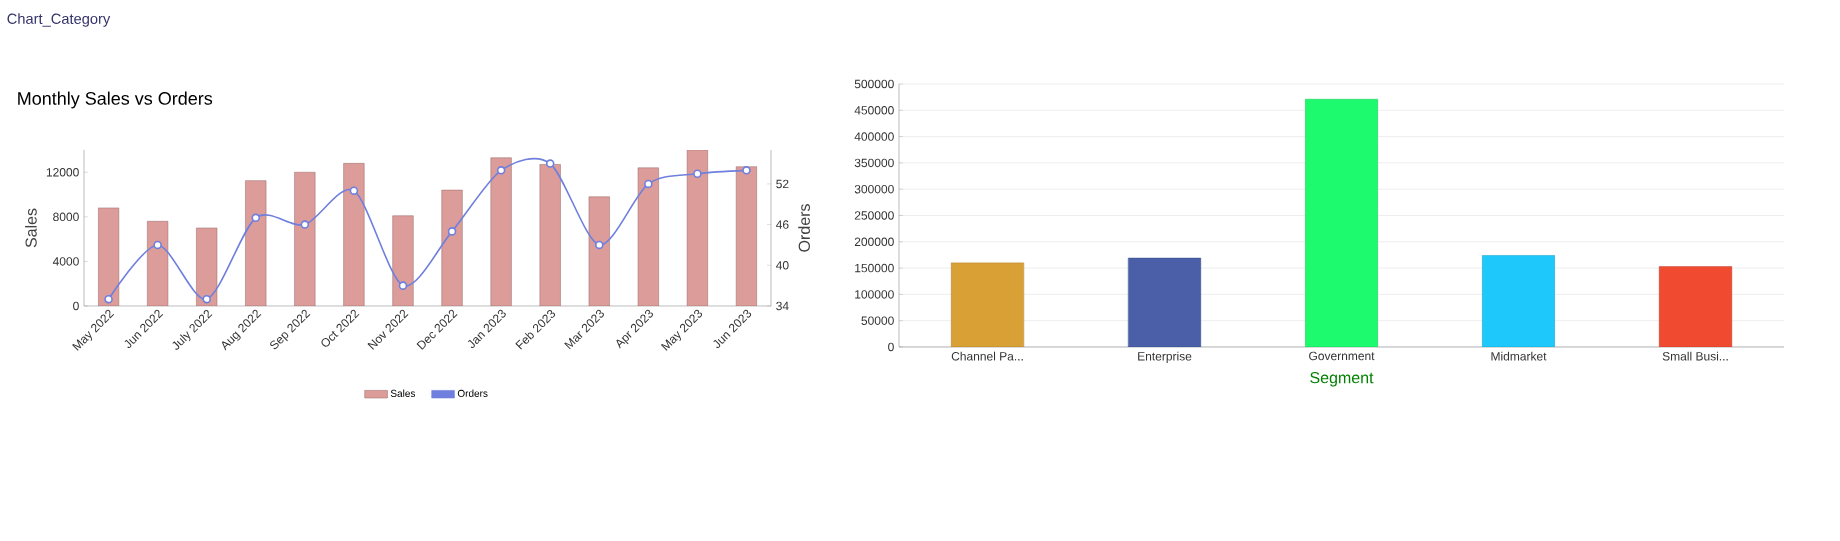  Describe the element at coordinates (1342, 379) in the screenshot. I see `x-axis-title: Segment` at that location.